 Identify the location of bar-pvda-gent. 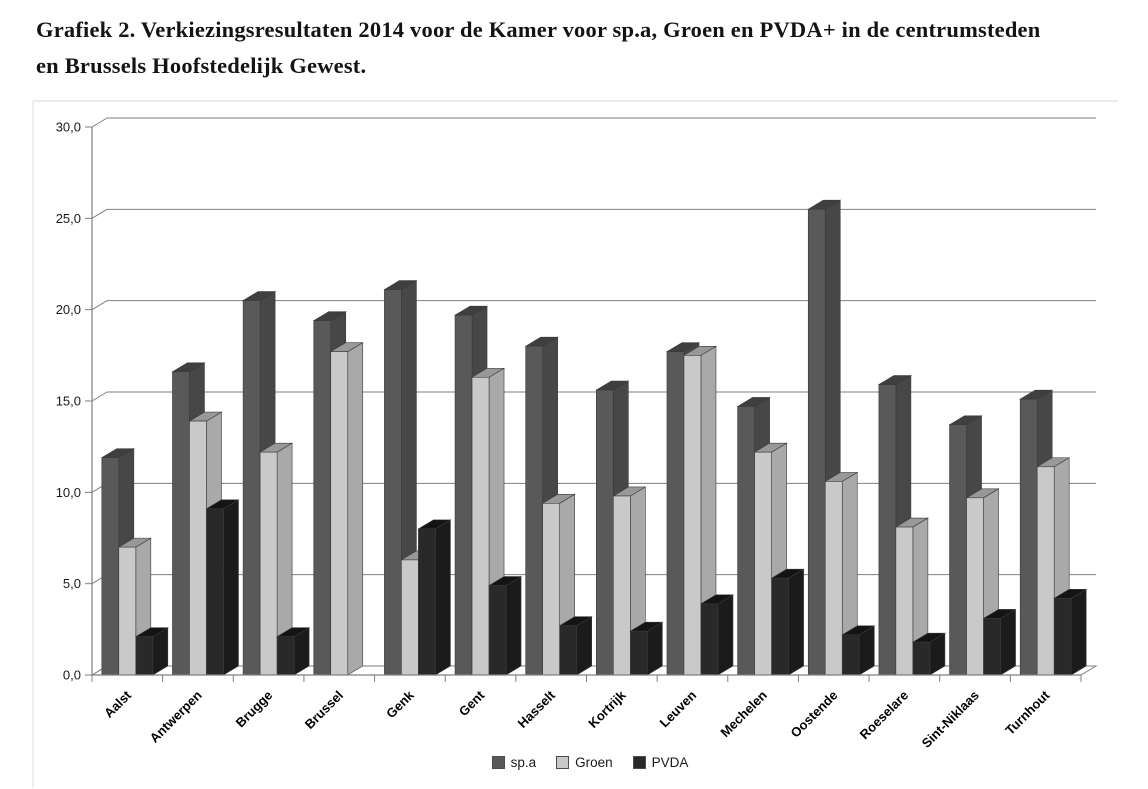
(505, 625).